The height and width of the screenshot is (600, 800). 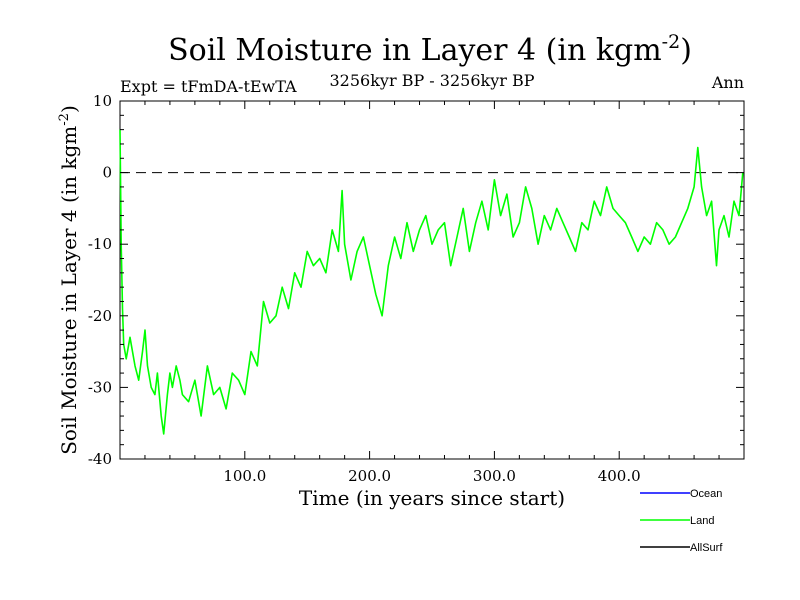 I want to click on y-axis-title: Soil Moisture in Layer 4 (in kgm-2), so click(x=69, y=280).